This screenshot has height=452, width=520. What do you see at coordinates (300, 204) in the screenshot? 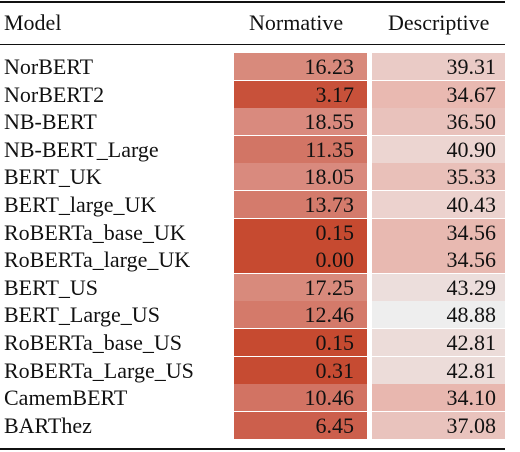
I see `normative-value: 13.73` at bounding box center [300, 204].